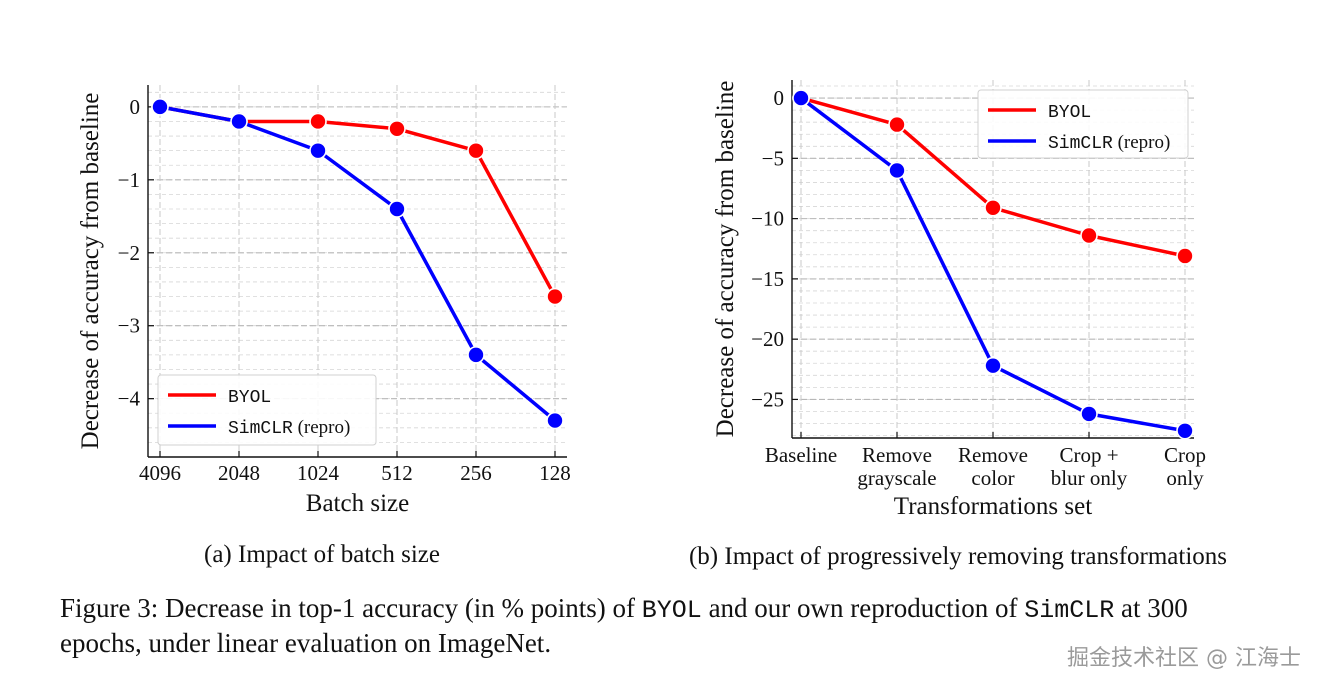  What do you see at coordinates (1184, 658) in the screenshot?
I see `watermark: 掘金技术社区 @ 江海士` at bounding box center [1184, 658].